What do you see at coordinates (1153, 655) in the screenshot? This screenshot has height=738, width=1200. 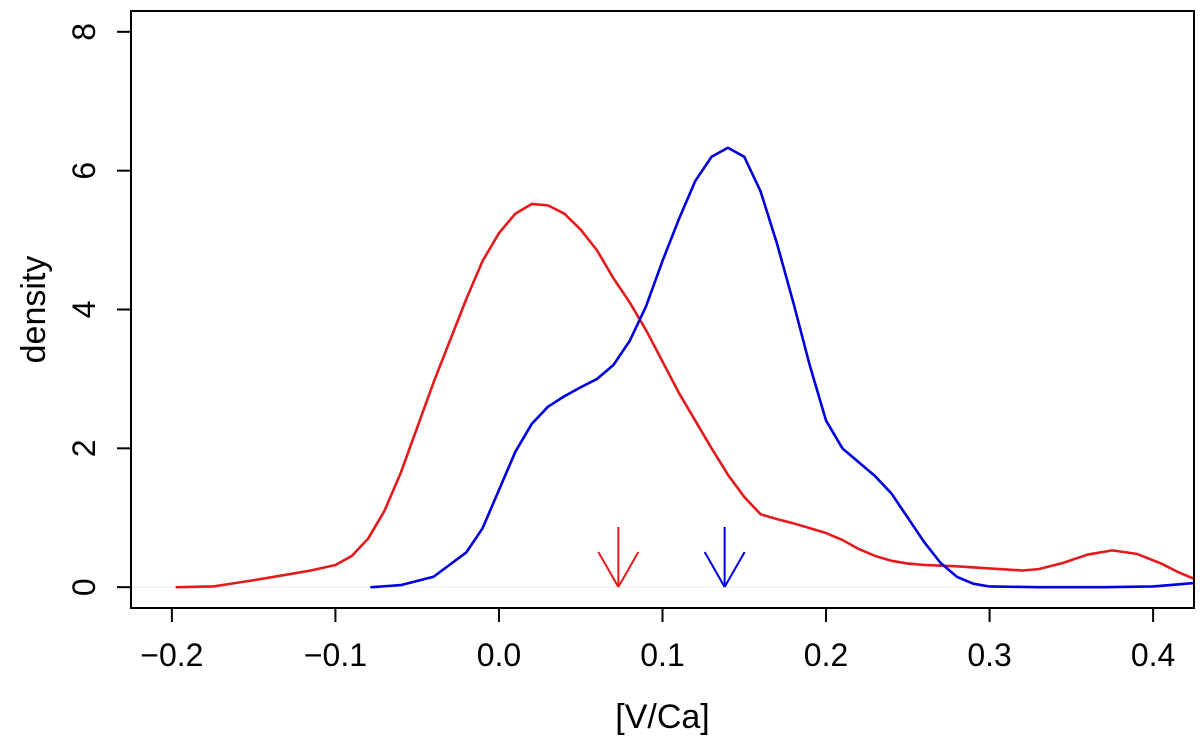 I see `x-tick-label: 0.4` at bounding box center [1153, 655].